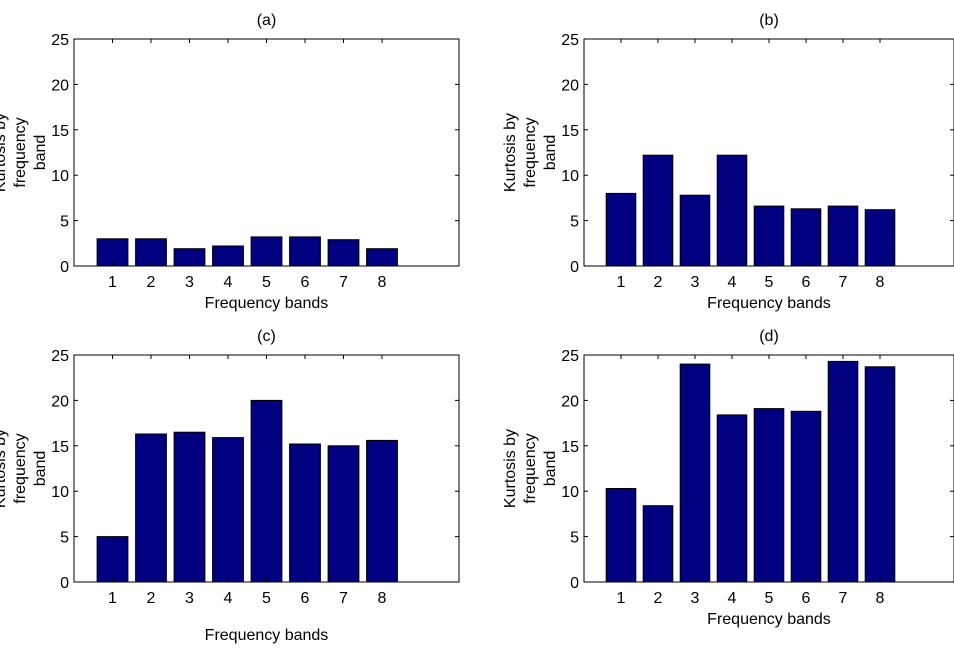 The height and width of the screenshot is (651, 954). I want to click on axes-frame, so click(266, 152).